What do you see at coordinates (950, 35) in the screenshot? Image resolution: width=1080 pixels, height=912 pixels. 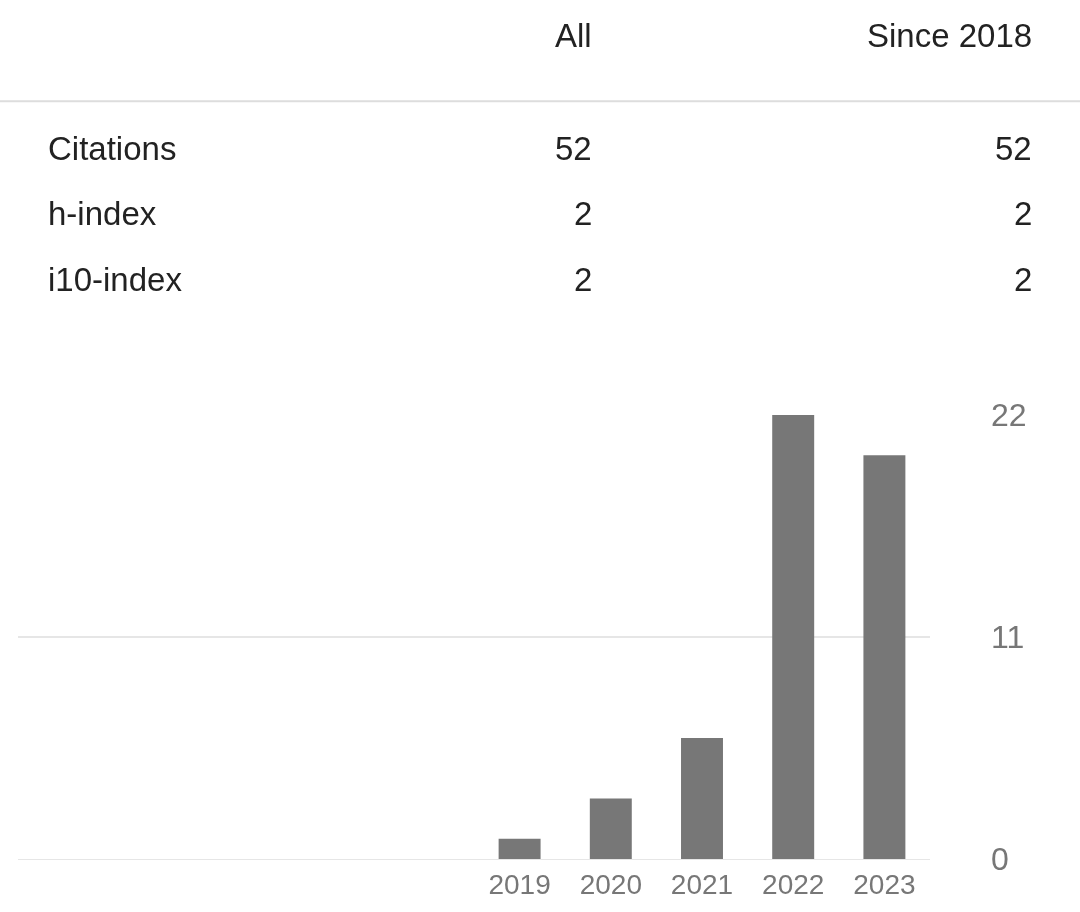 I see `text: Since 2018` at bounding box center [950, 35].